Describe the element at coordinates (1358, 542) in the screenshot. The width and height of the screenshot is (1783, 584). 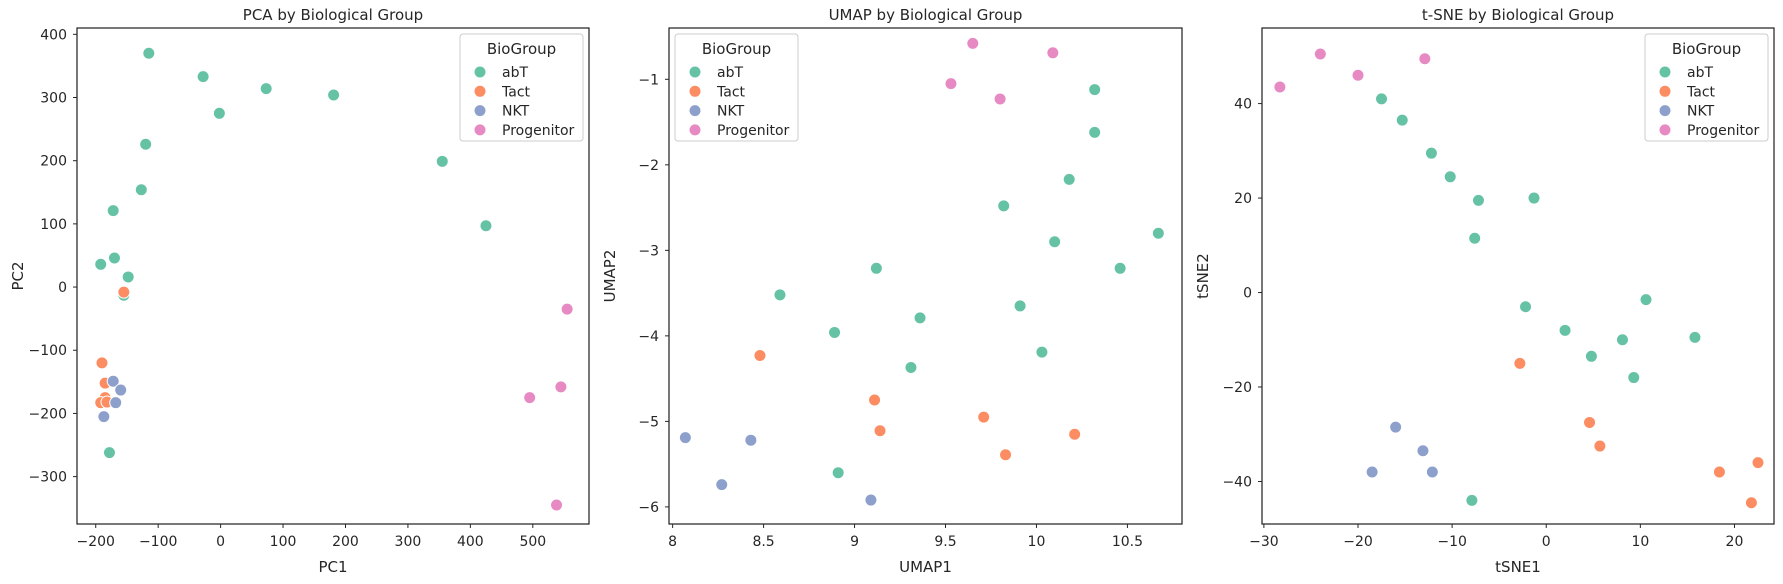
I see `x-tick-label: −20` at that location.